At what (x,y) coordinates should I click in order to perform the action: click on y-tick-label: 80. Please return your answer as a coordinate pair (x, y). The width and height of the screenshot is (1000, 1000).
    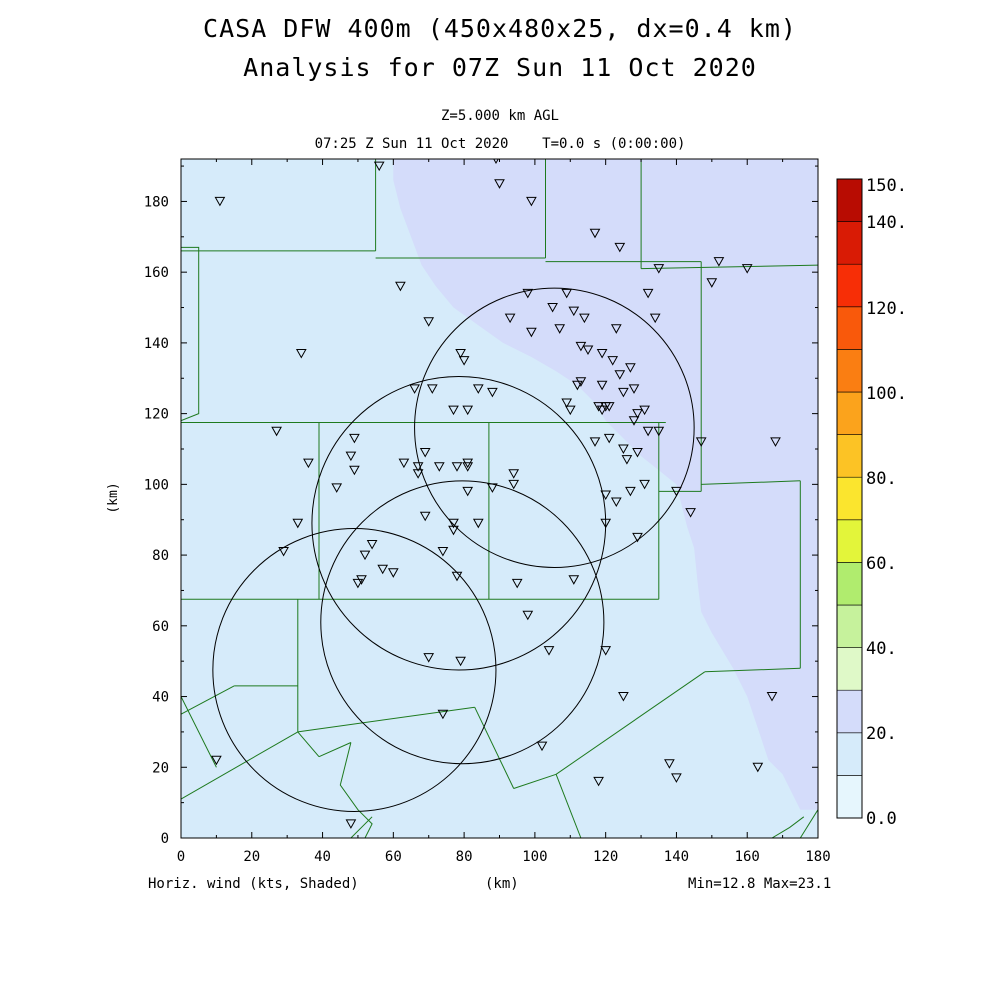
    Looking at the image, I should click on (160, 556).